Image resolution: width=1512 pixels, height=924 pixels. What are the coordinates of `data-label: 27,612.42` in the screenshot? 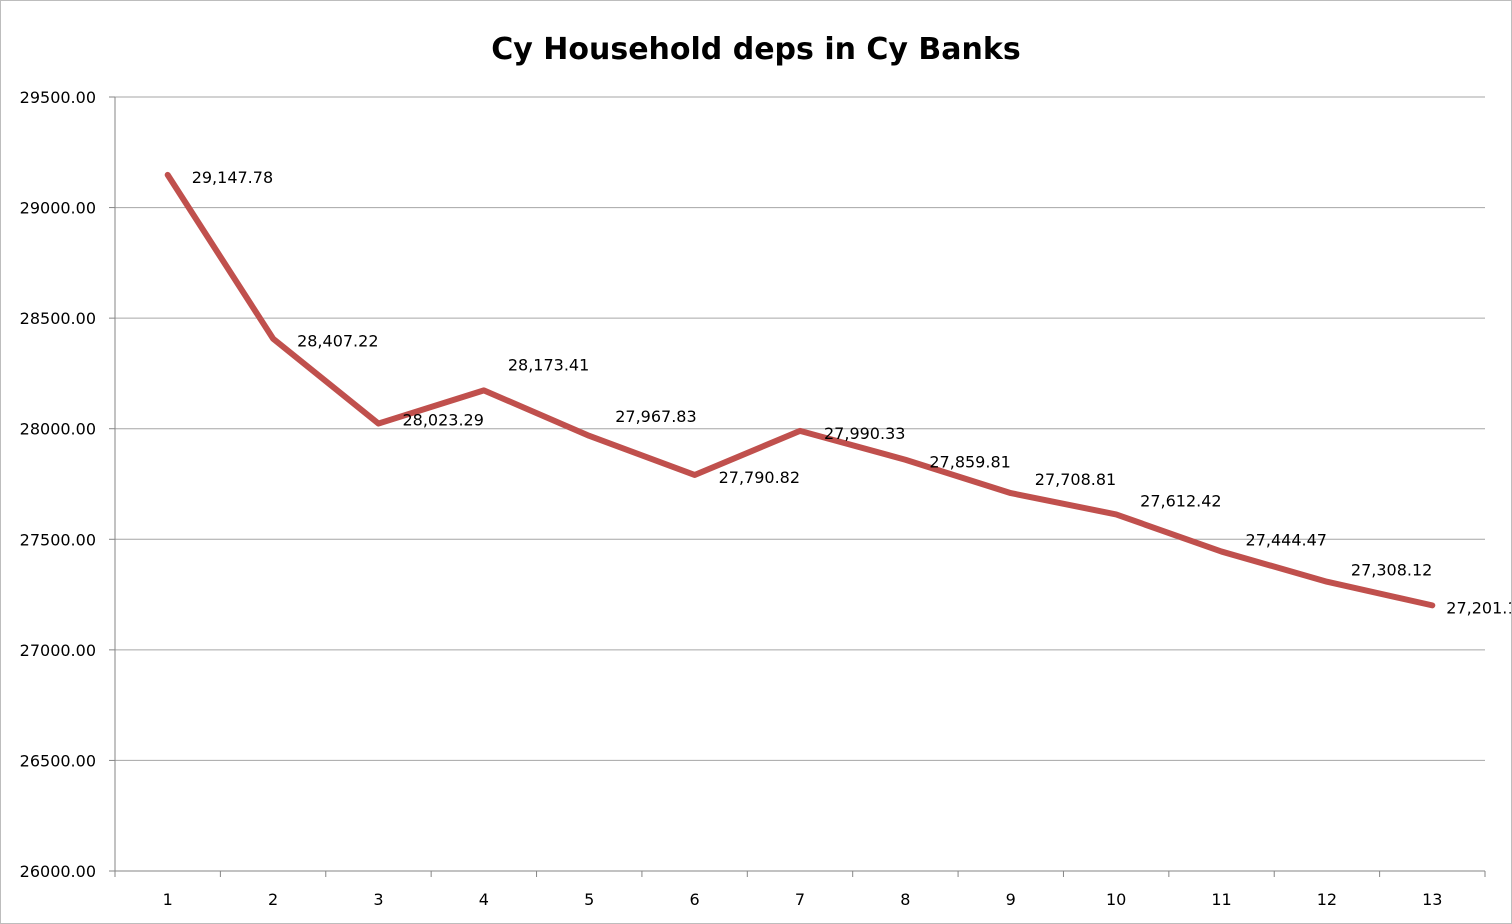 It's located at (1180, 500).